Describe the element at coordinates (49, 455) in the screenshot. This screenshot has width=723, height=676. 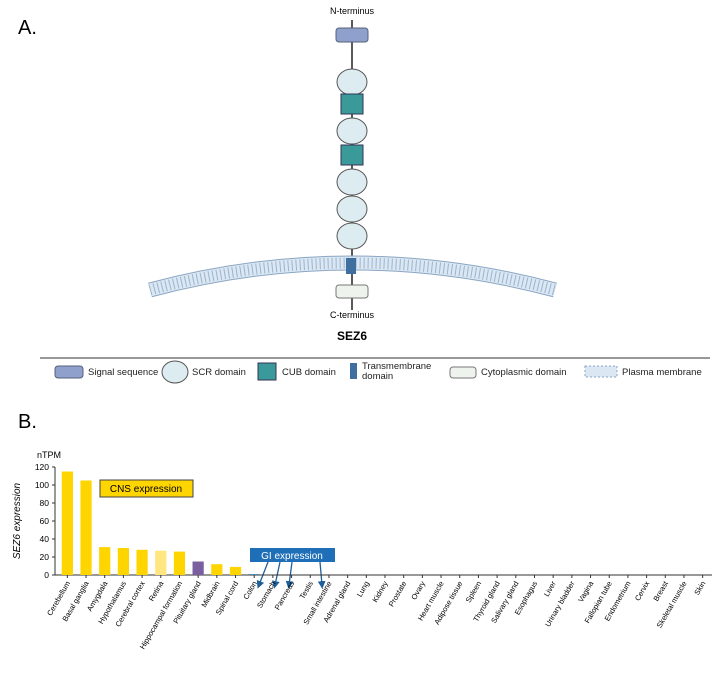
I see `y-unit: nTPM` at that location.